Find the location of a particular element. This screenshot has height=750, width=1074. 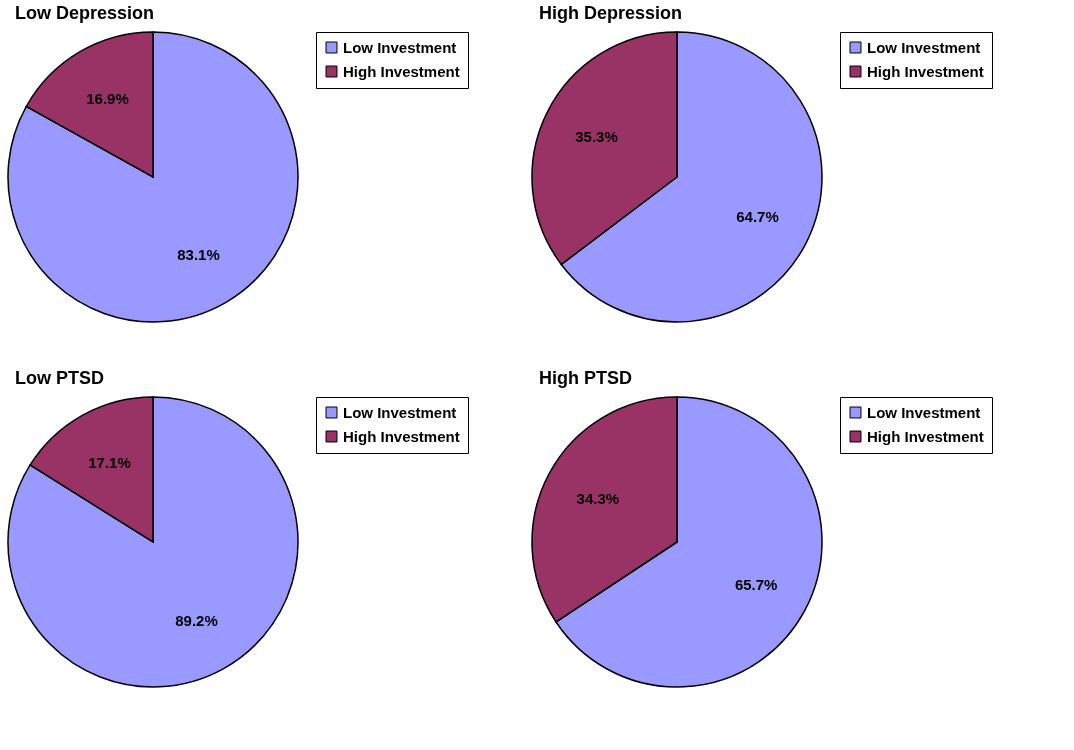

data-label: 83.1% is located at coordinates (198, 254).